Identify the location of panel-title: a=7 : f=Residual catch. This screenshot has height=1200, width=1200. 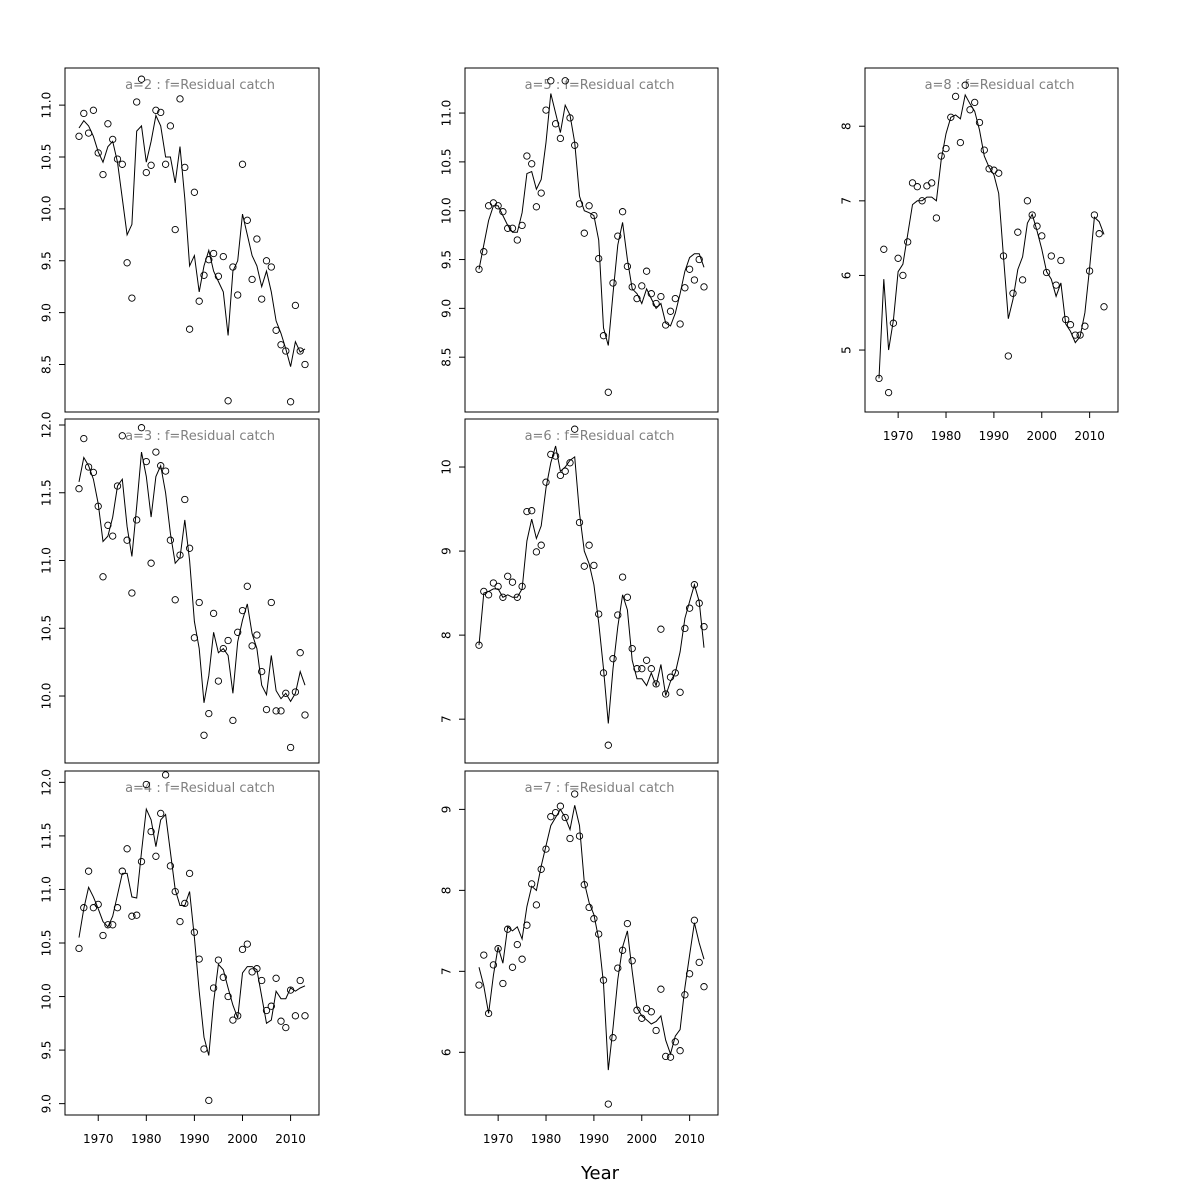
(600, 788).